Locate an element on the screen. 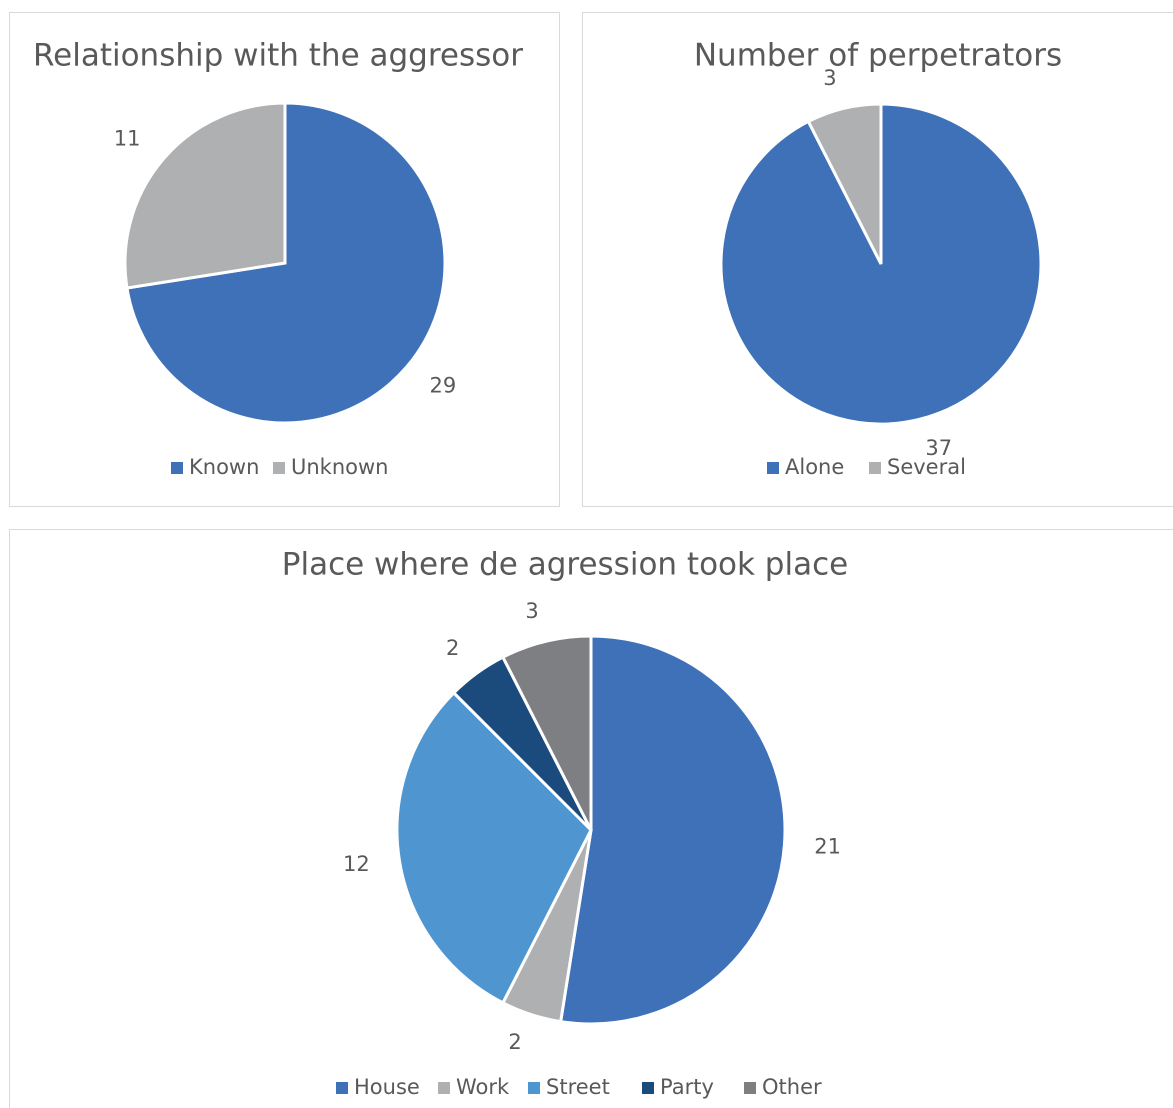  legend-label: Alone is located at coordinates (814, 467).